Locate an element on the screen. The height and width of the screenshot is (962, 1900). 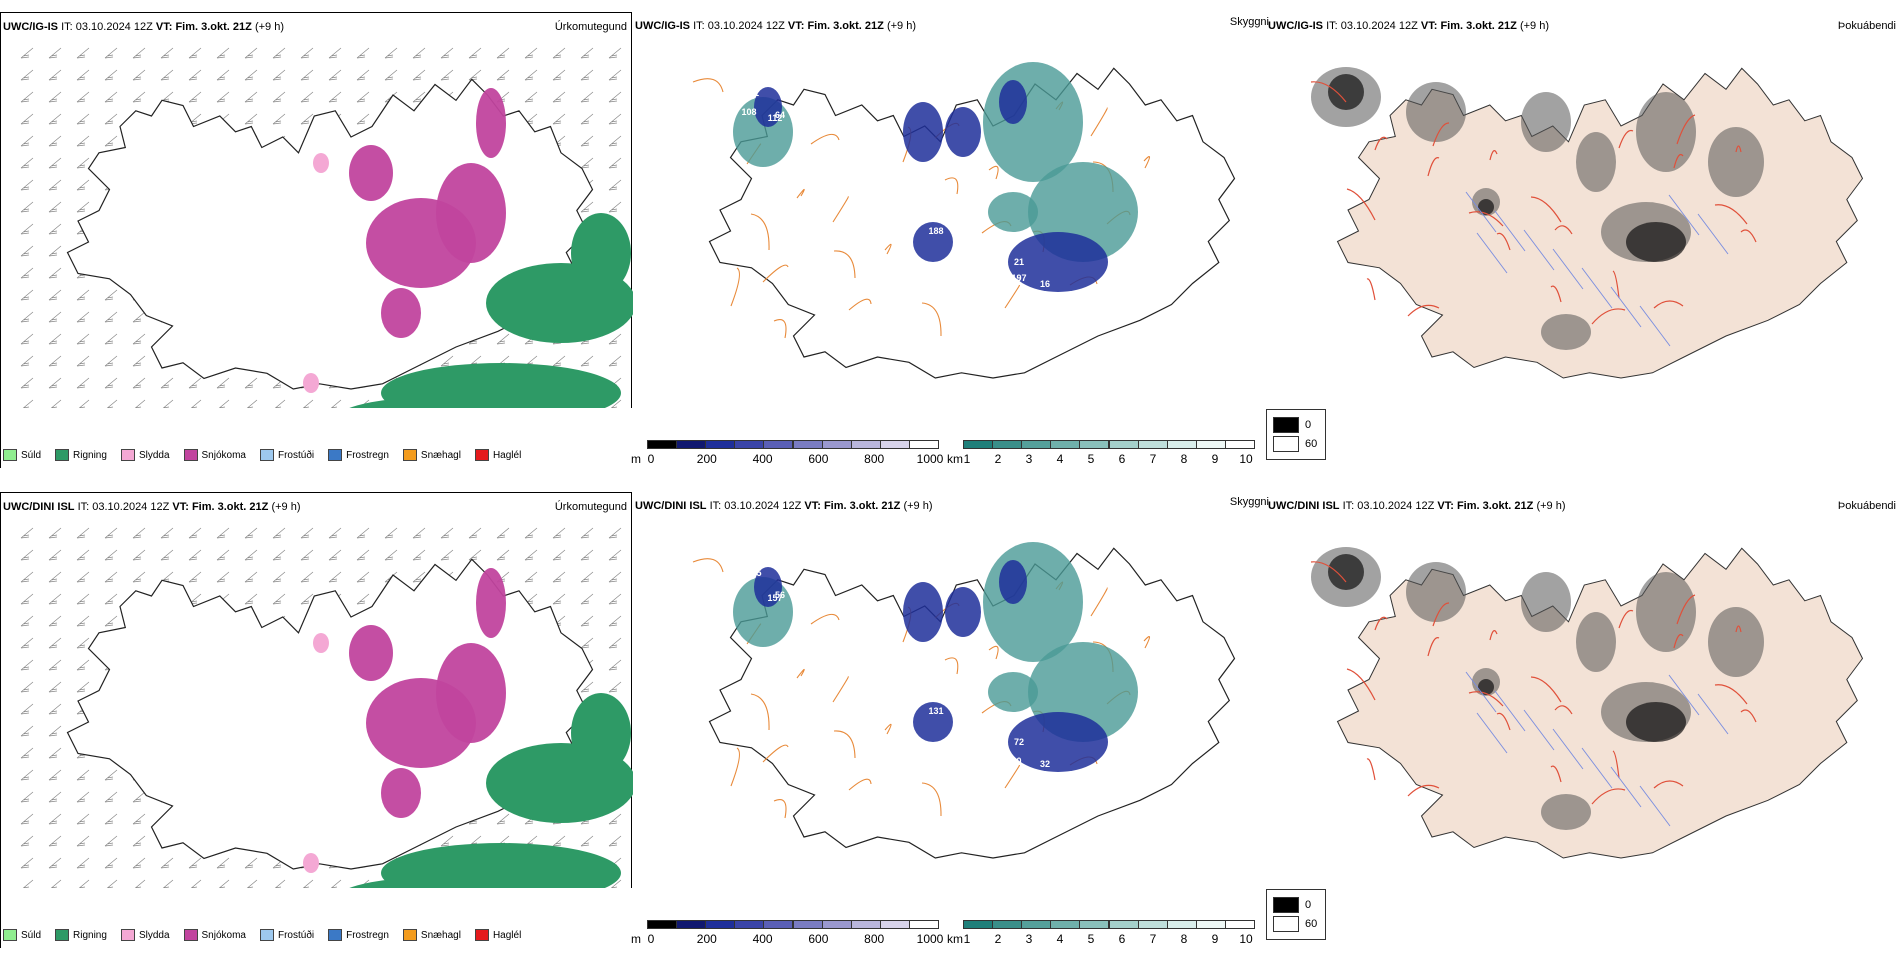
cloud-base-value: 101 is located at coordinates (805, 137).